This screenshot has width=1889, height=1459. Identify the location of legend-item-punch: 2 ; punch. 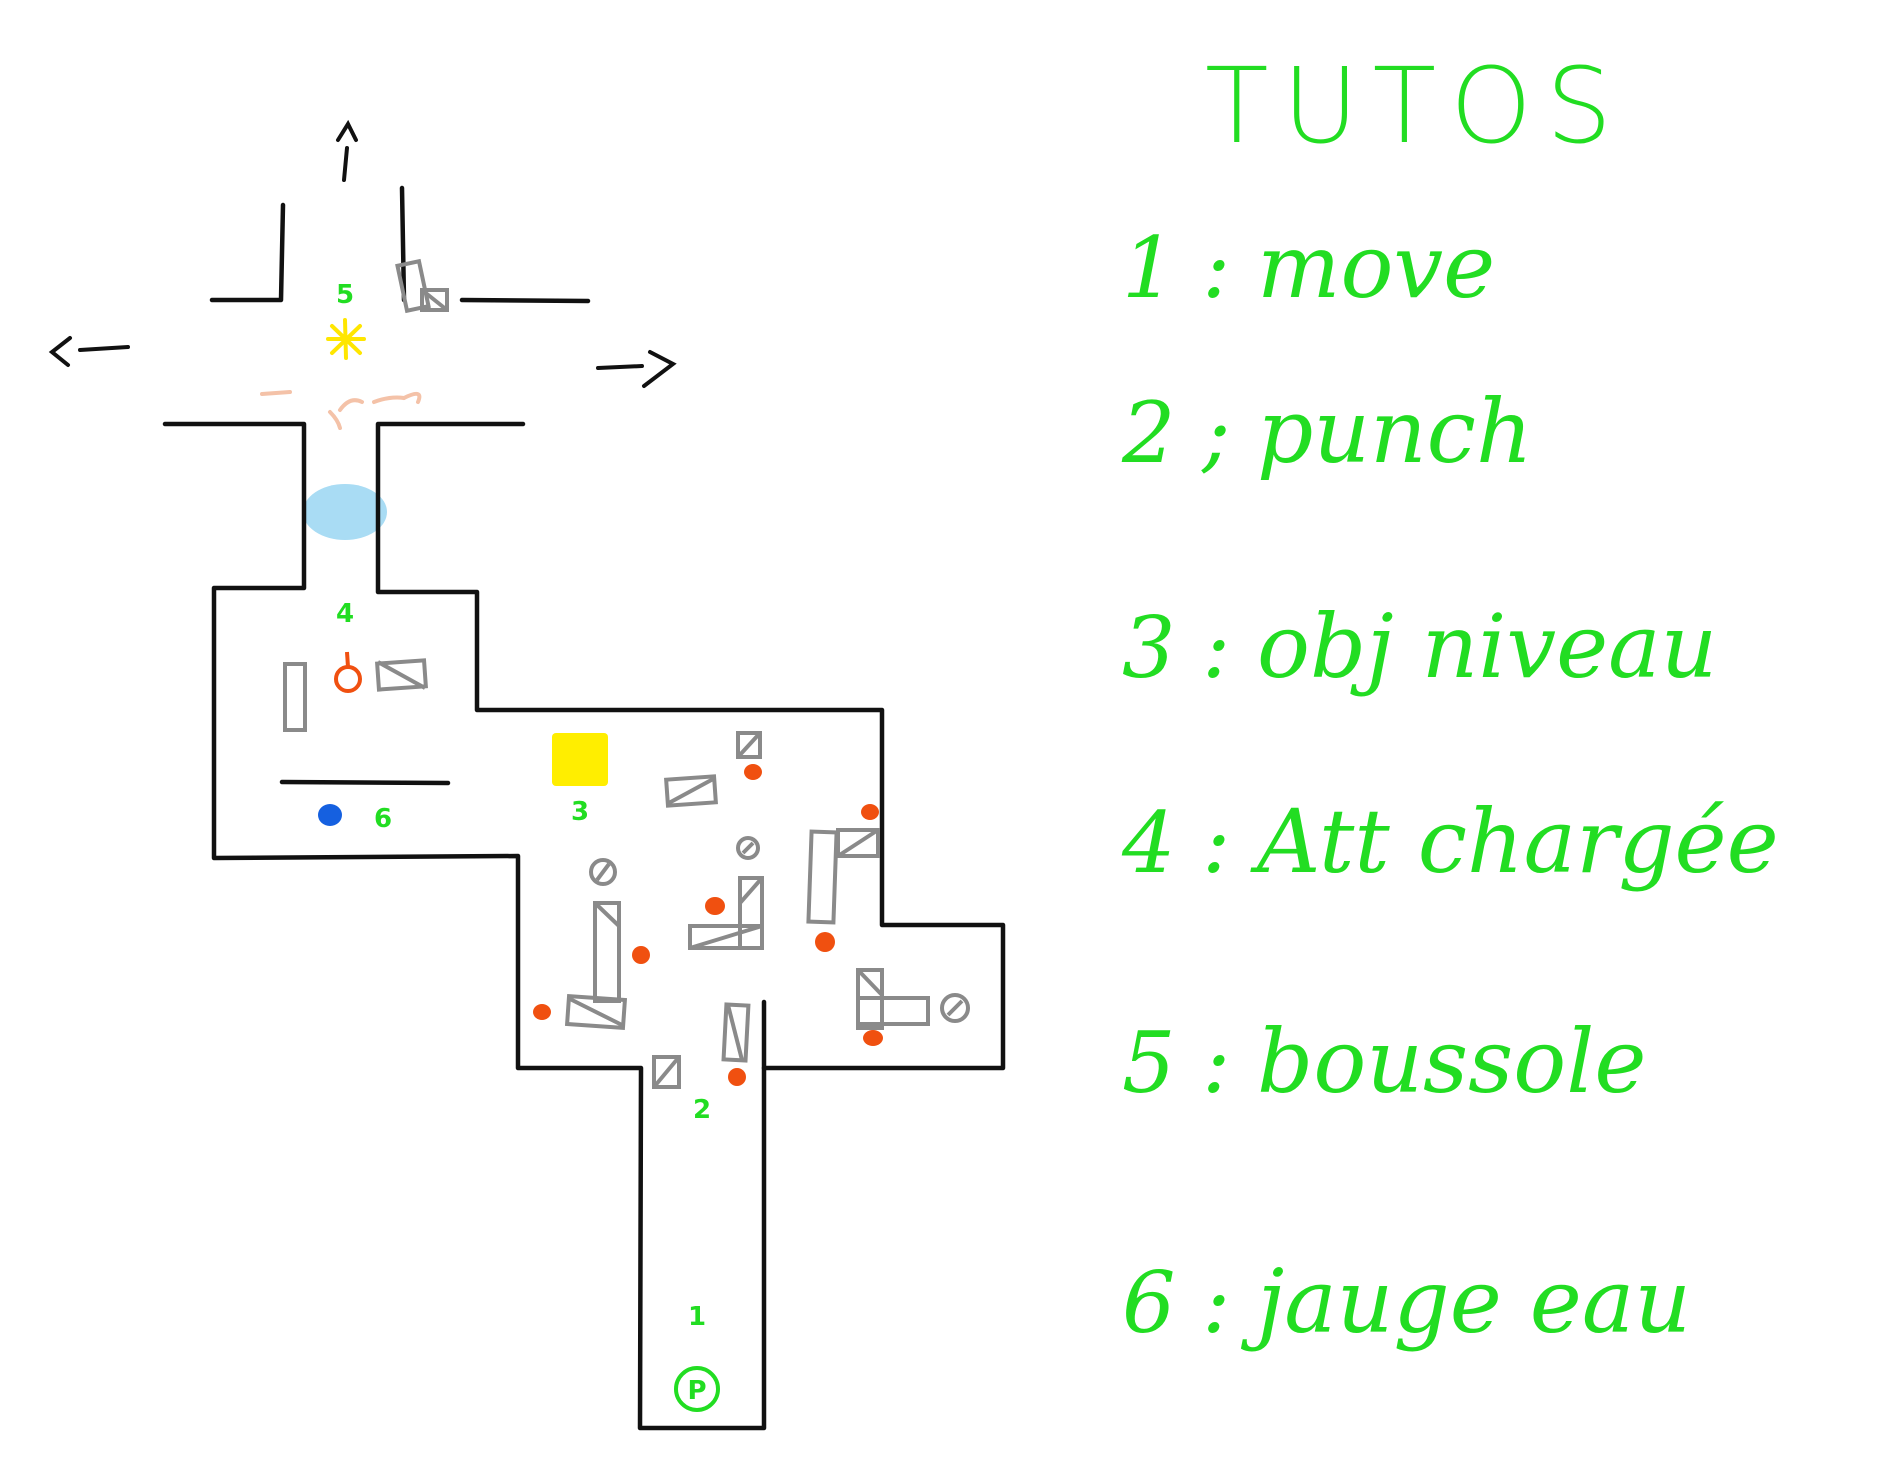
(1327, 431).